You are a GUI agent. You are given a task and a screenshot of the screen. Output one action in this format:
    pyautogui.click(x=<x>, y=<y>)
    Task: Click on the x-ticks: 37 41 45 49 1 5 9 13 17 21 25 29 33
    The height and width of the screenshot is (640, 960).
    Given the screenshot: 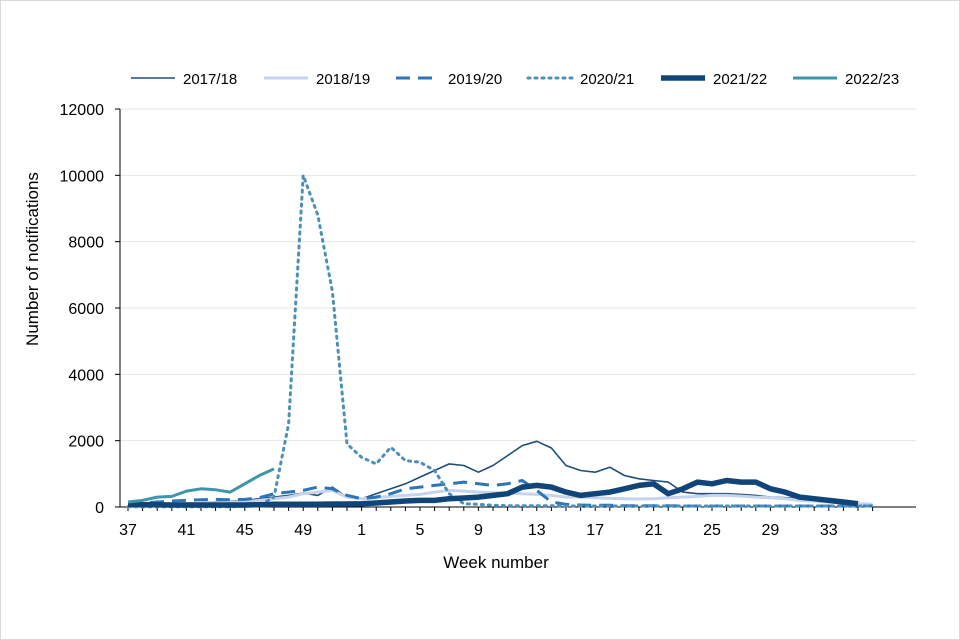 What is the action you would take?
    pyautogui.click(x=496, y=523)
    